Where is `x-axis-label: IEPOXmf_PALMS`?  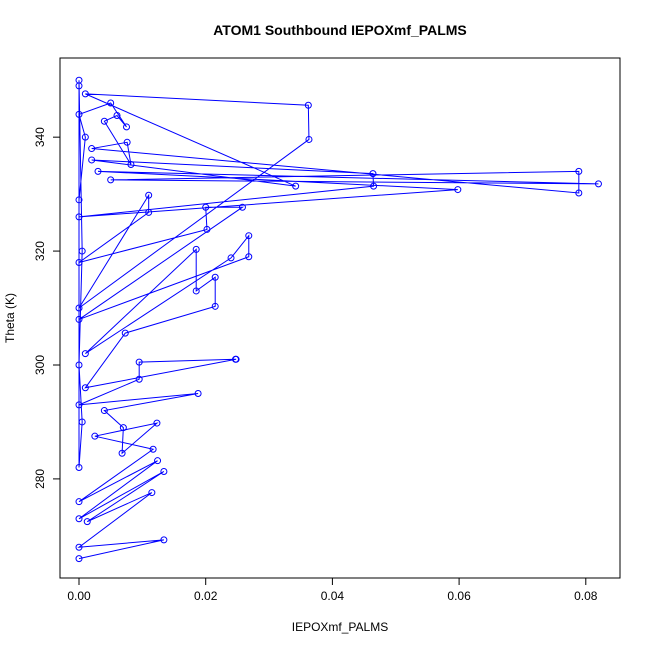 x-axis-label: IEPOXmf_PALMS is located at coordinates (340, 627).